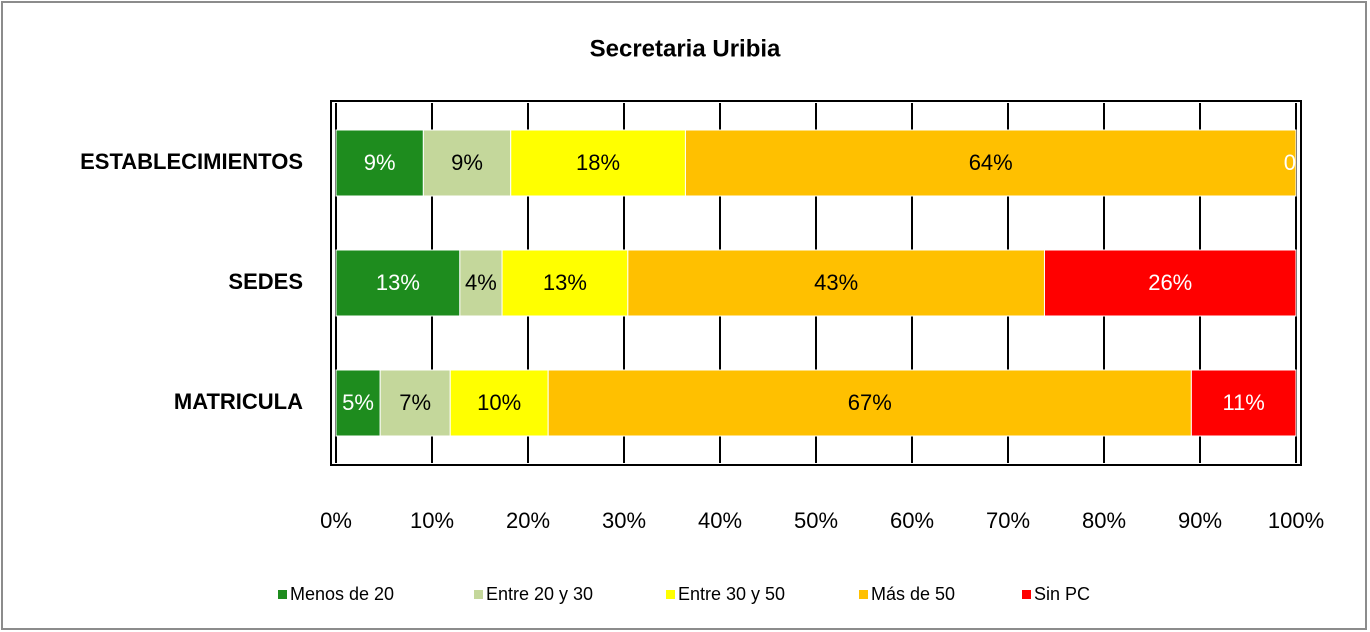 This screenshot has height=632, width=1370. What do you see at coordinates (912, 520) in the screenshot?
I see `x-tick-label: 60%` at bounding box center [912, 520].